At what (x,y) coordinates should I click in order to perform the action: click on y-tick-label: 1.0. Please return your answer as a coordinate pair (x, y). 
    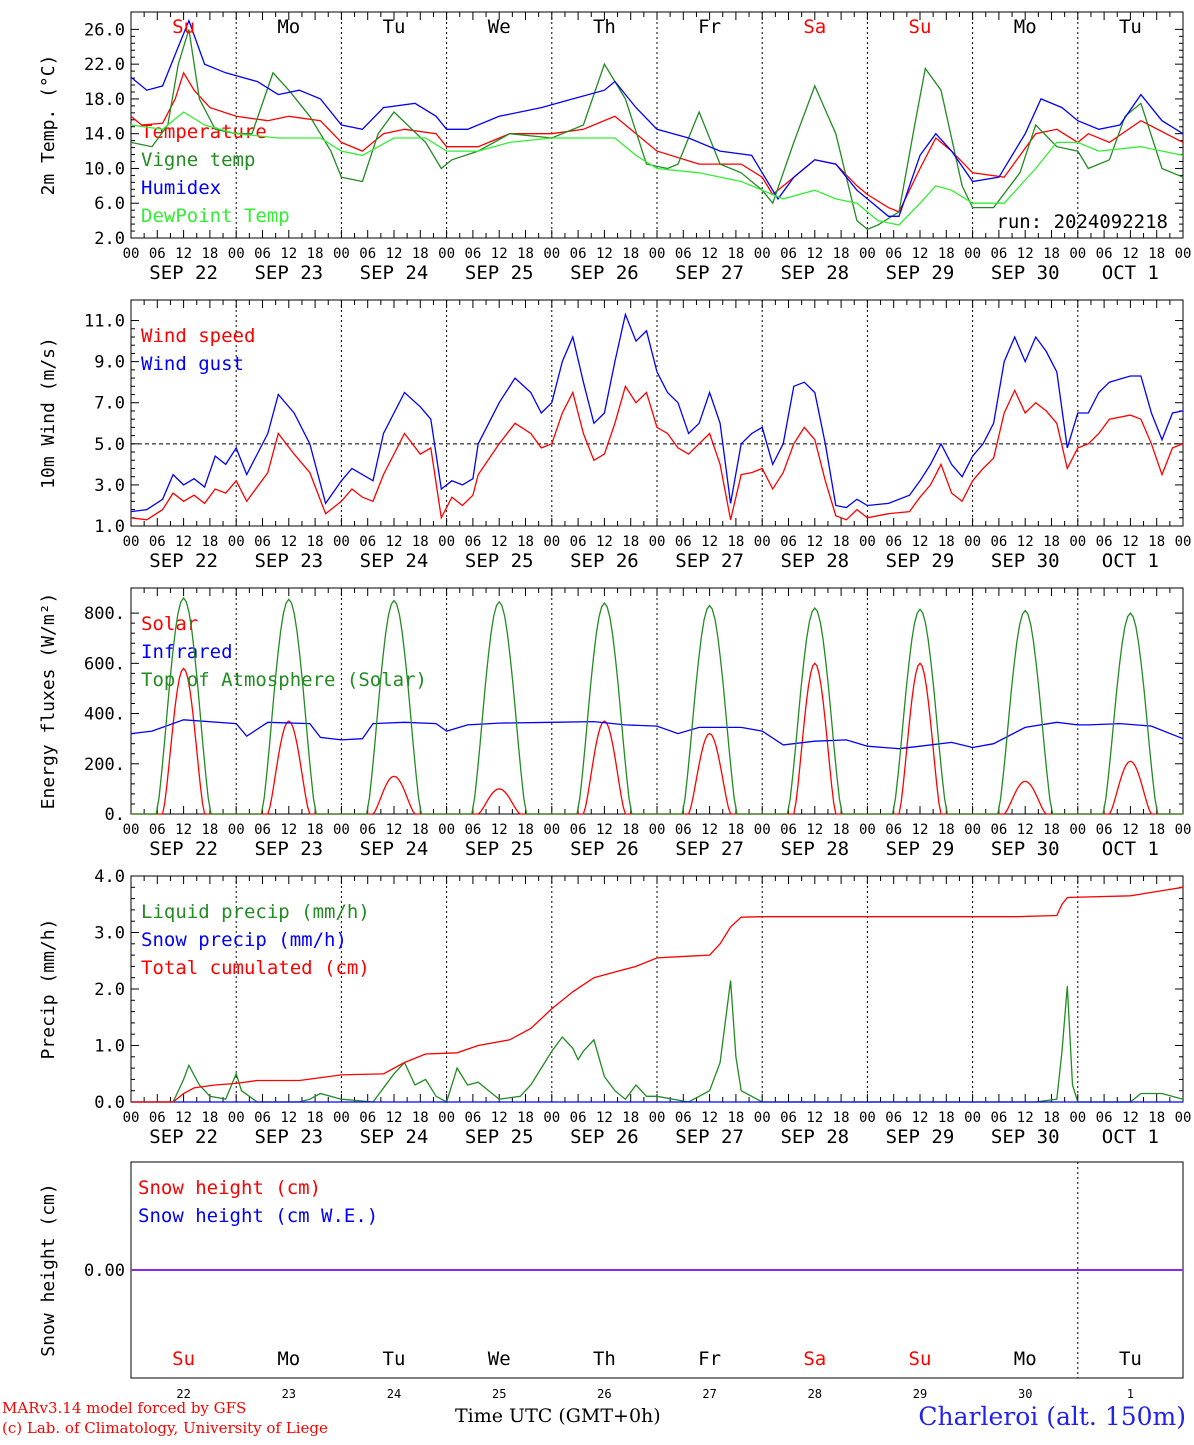
    Looking at the image, I should click on (109, 1047).